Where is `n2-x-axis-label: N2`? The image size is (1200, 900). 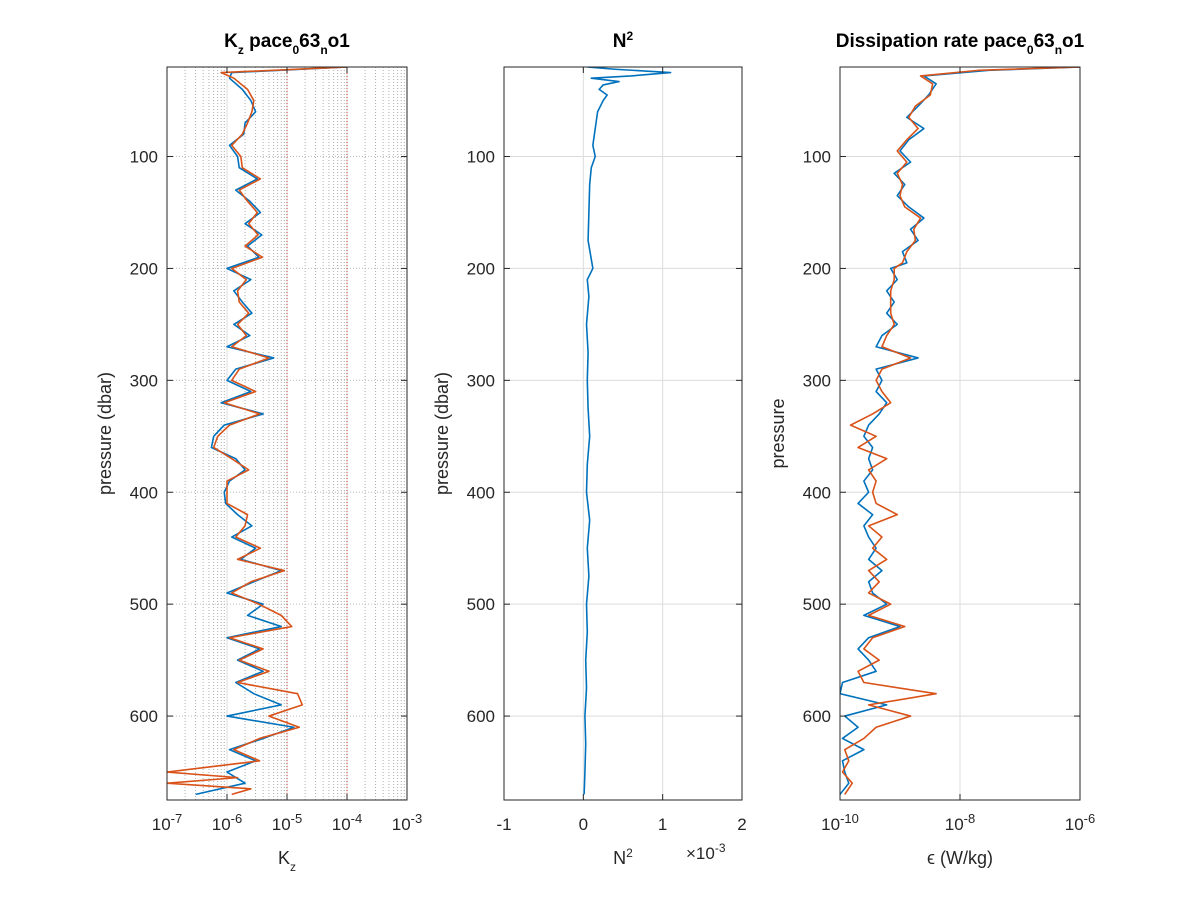 n2-x-axis-label: N2 is located at coordinates (623, 857).